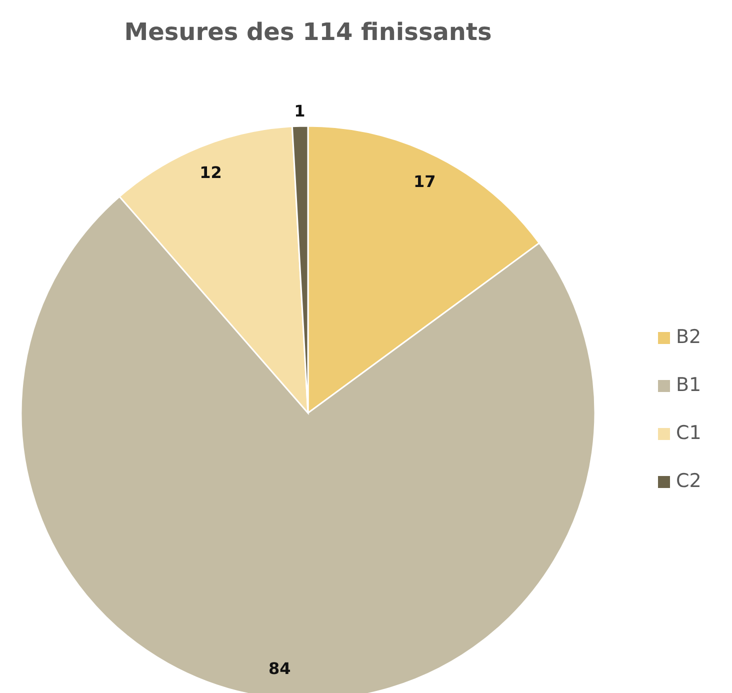  What do you see at coordinates (689, 433) in the screenshot?
I see `legend-label: C1` at bounding box center [689, 433].